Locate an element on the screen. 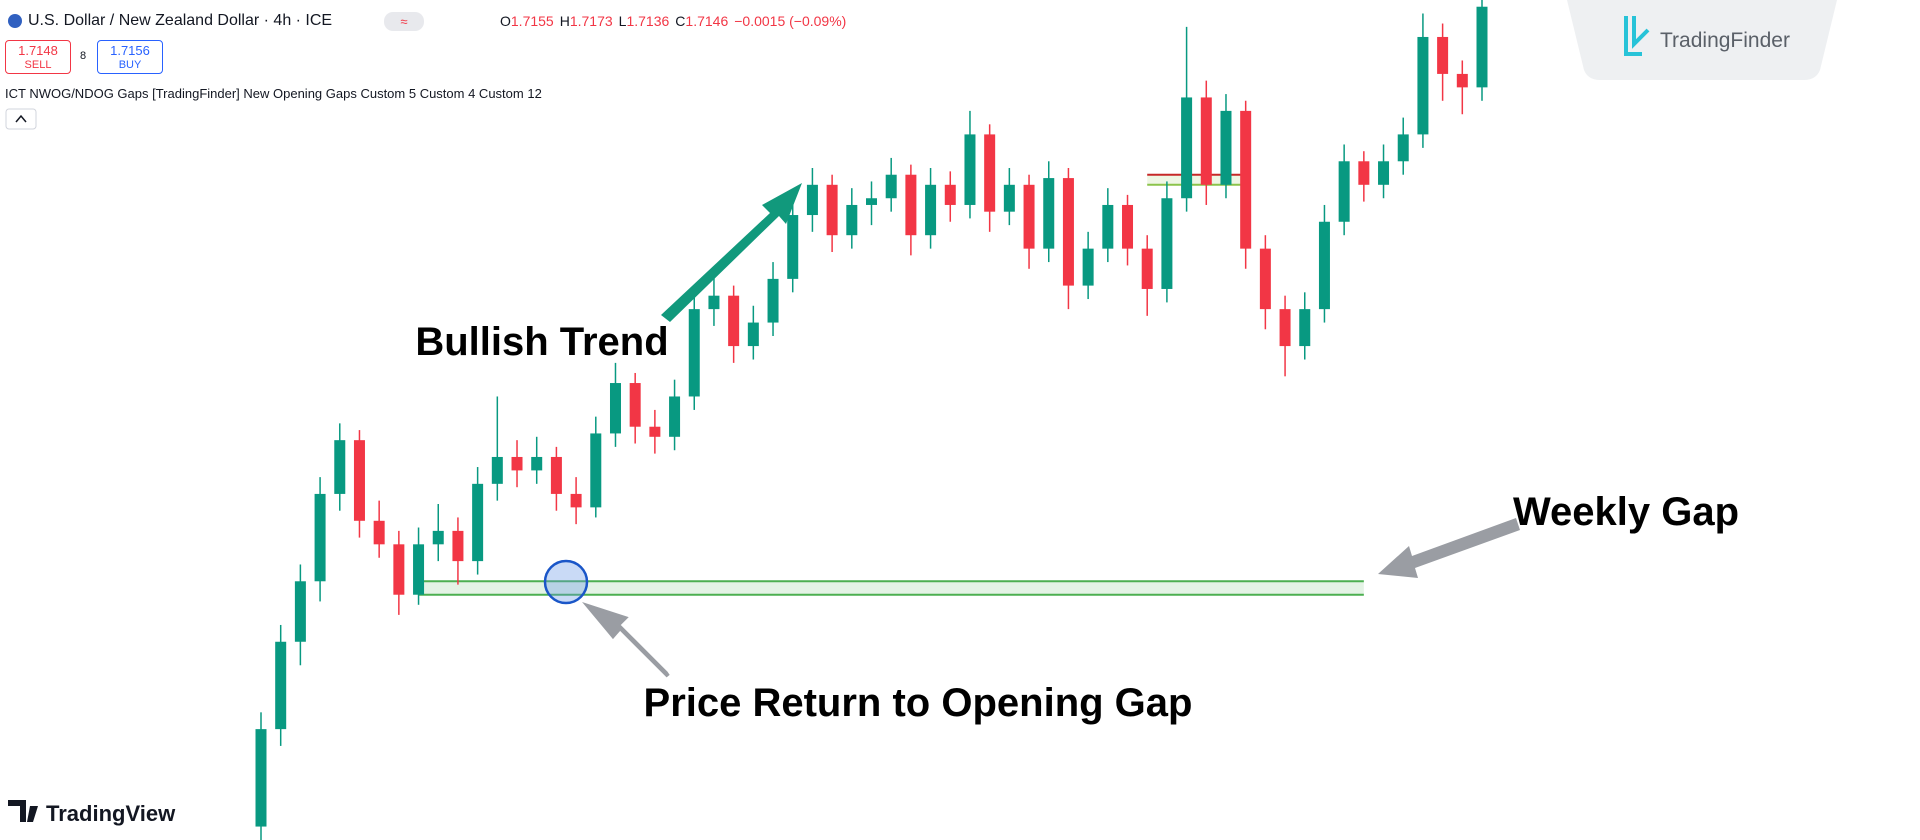  trend-arrow is located at coordinates (731, 252).